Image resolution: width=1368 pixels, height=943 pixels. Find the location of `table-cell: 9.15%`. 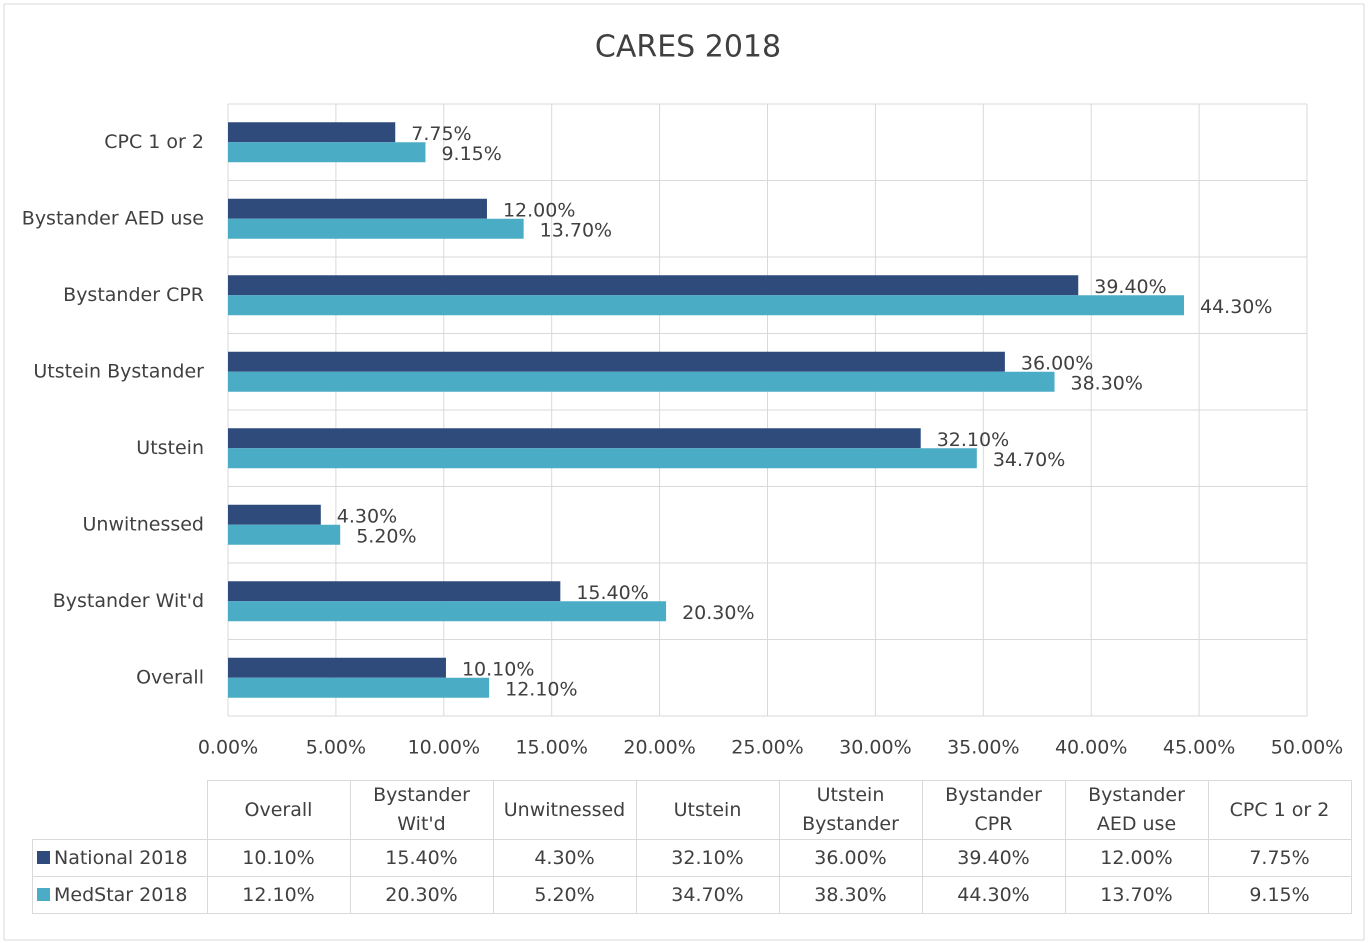

table-cell: 9.15% is located at coordinates (1279, 895).